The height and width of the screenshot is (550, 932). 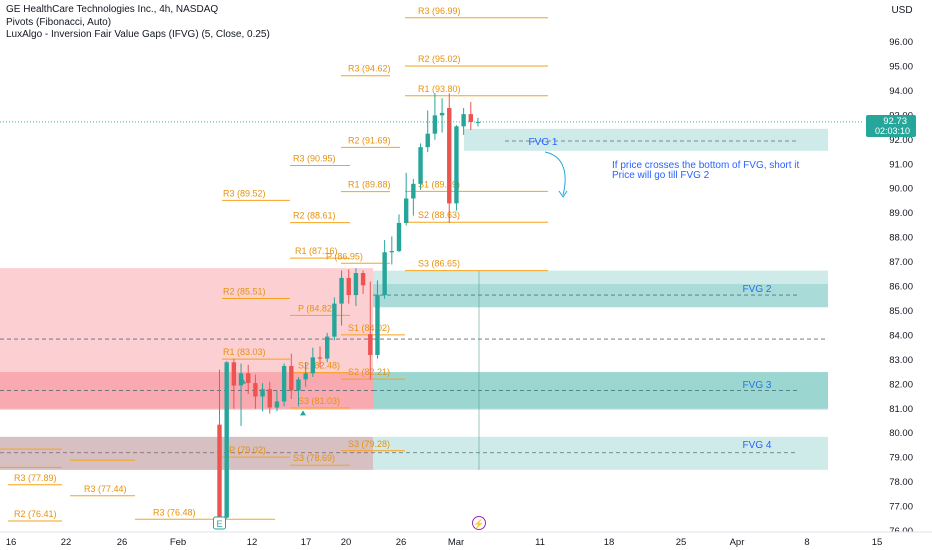 I want to click on bar-countdown: 02:03:10, so click(x=892, y=131).